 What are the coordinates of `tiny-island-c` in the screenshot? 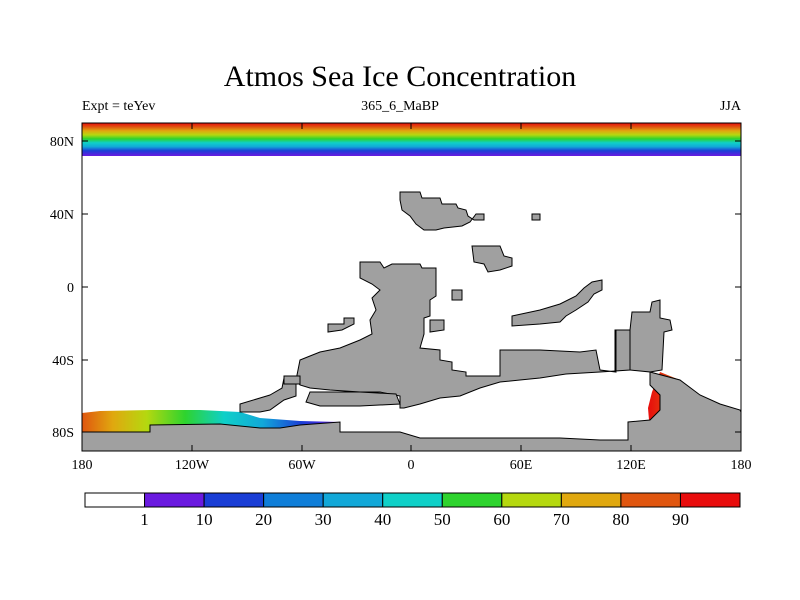 It's located at (292, 380).